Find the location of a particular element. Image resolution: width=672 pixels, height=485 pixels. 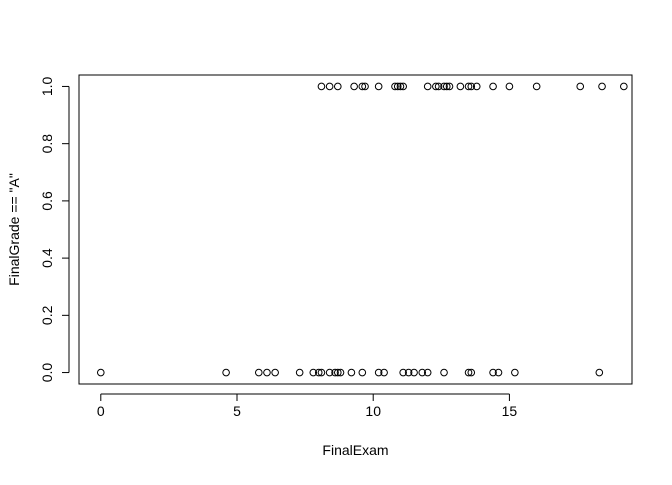

y-tick-label: 0.4 is located at coordinates (47, 258).